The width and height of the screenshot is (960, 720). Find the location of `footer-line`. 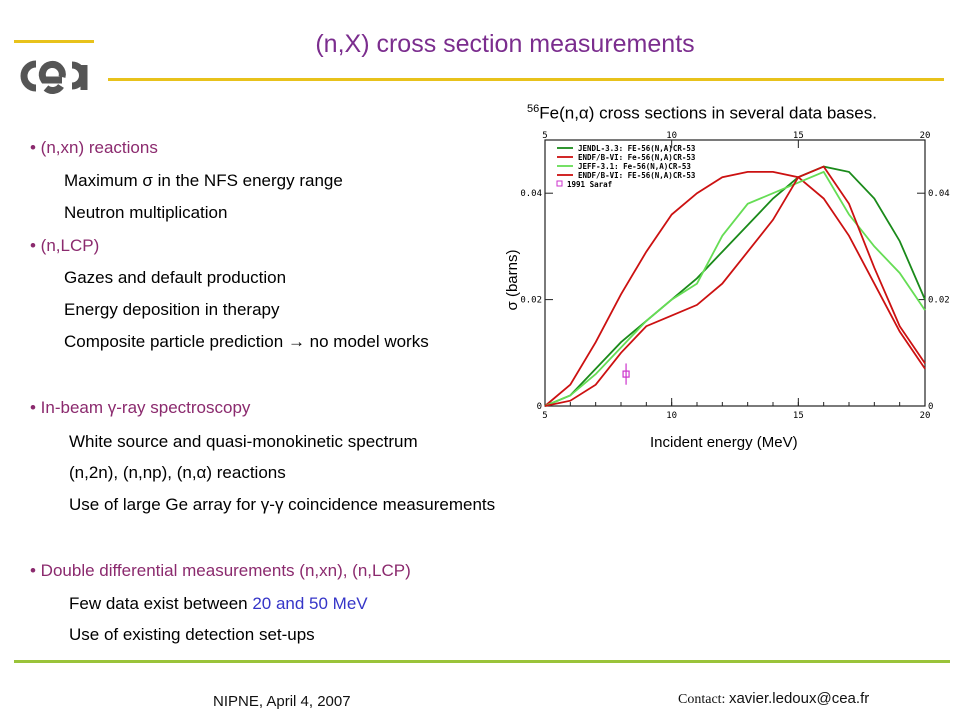

footer-line is located at coordinates (482, 661).